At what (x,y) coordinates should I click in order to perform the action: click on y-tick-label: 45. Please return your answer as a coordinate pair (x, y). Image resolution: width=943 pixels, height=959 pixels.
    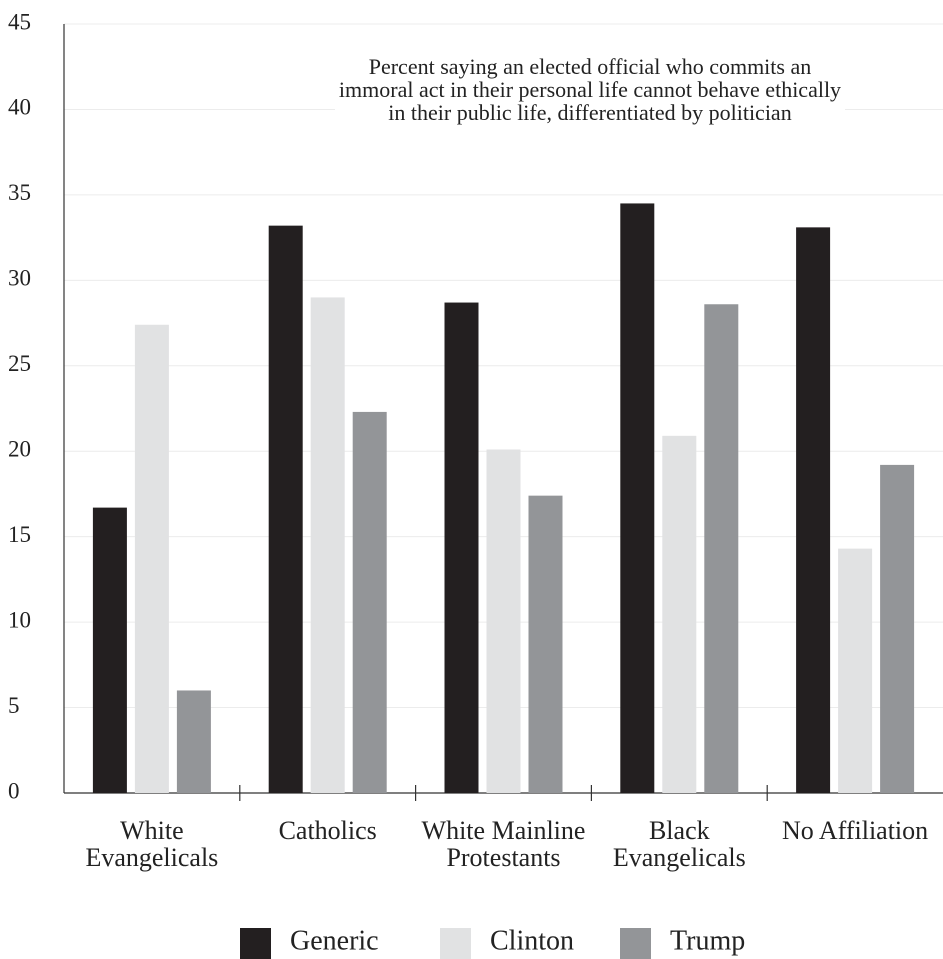
    Looking at the image, I should click on (19, 21).